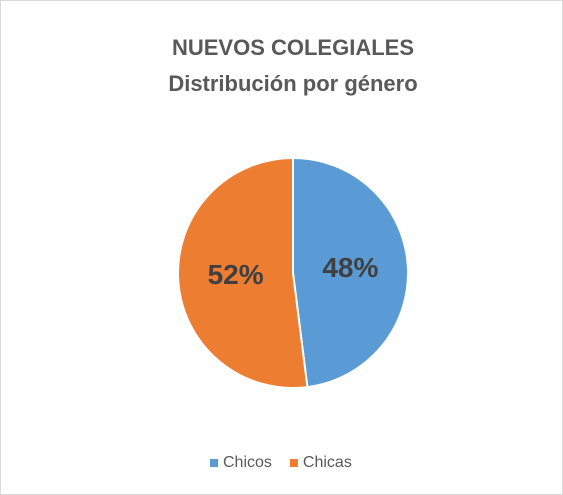 Image resolution: width=563 pixels, height=495 pixels. I want to click on data-label: 52%, so click(236, 274).